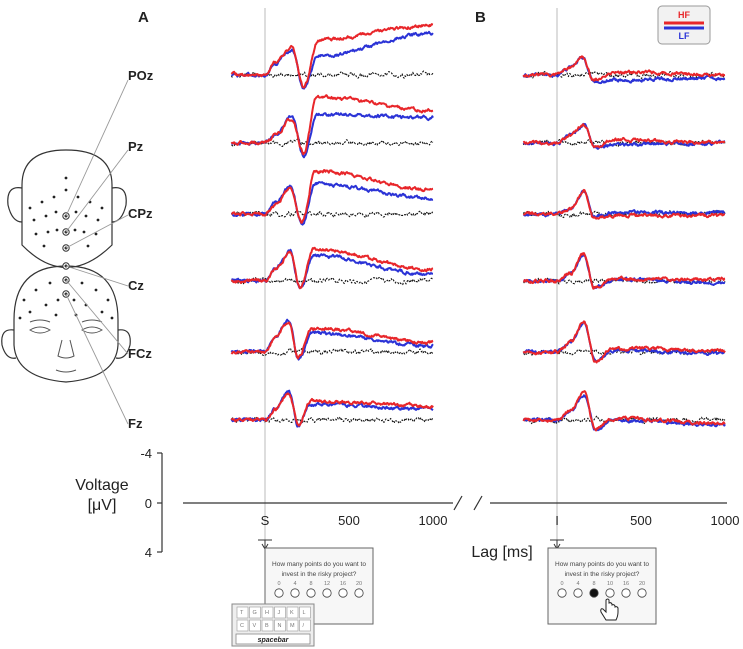  I want to click on trace-lf-a-poz, so click(332, 60).